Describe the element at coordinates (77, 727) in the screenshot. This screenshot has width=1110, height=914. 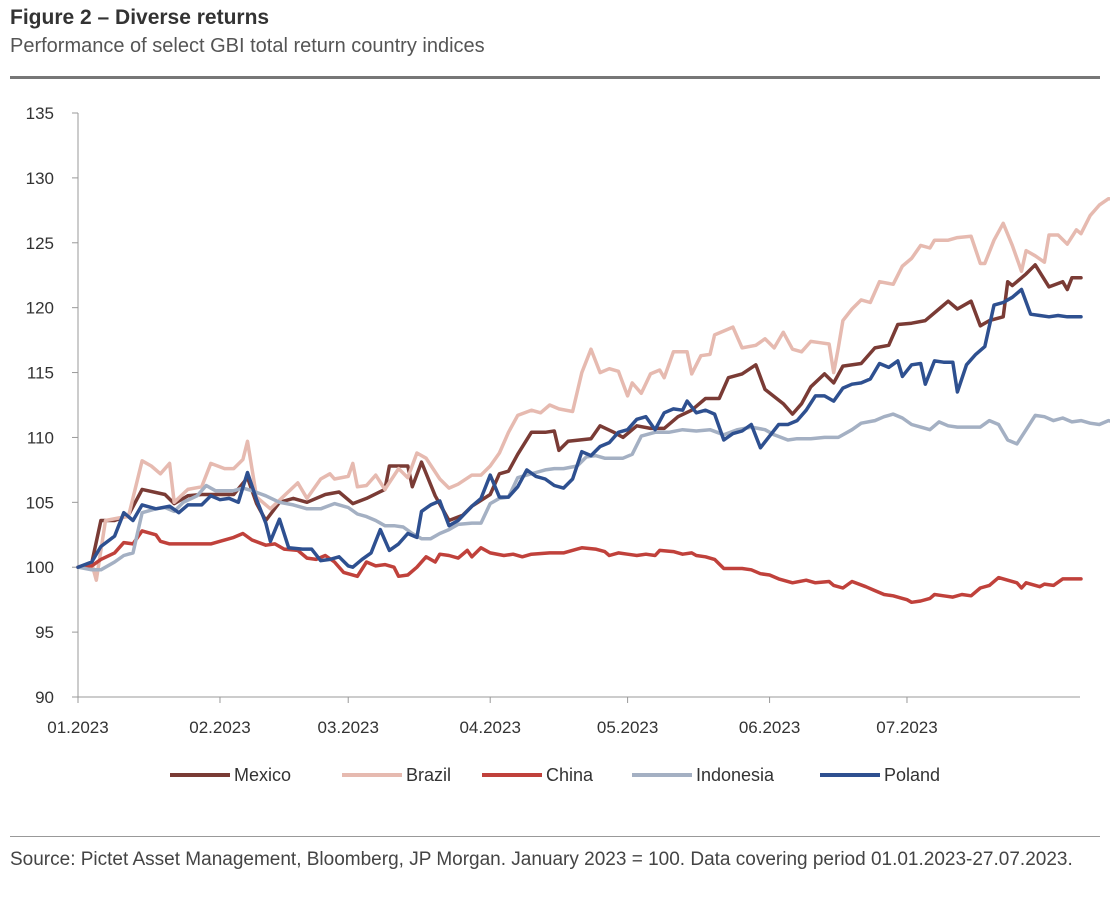
I see `x-tick-label: 01.2023` at that location.